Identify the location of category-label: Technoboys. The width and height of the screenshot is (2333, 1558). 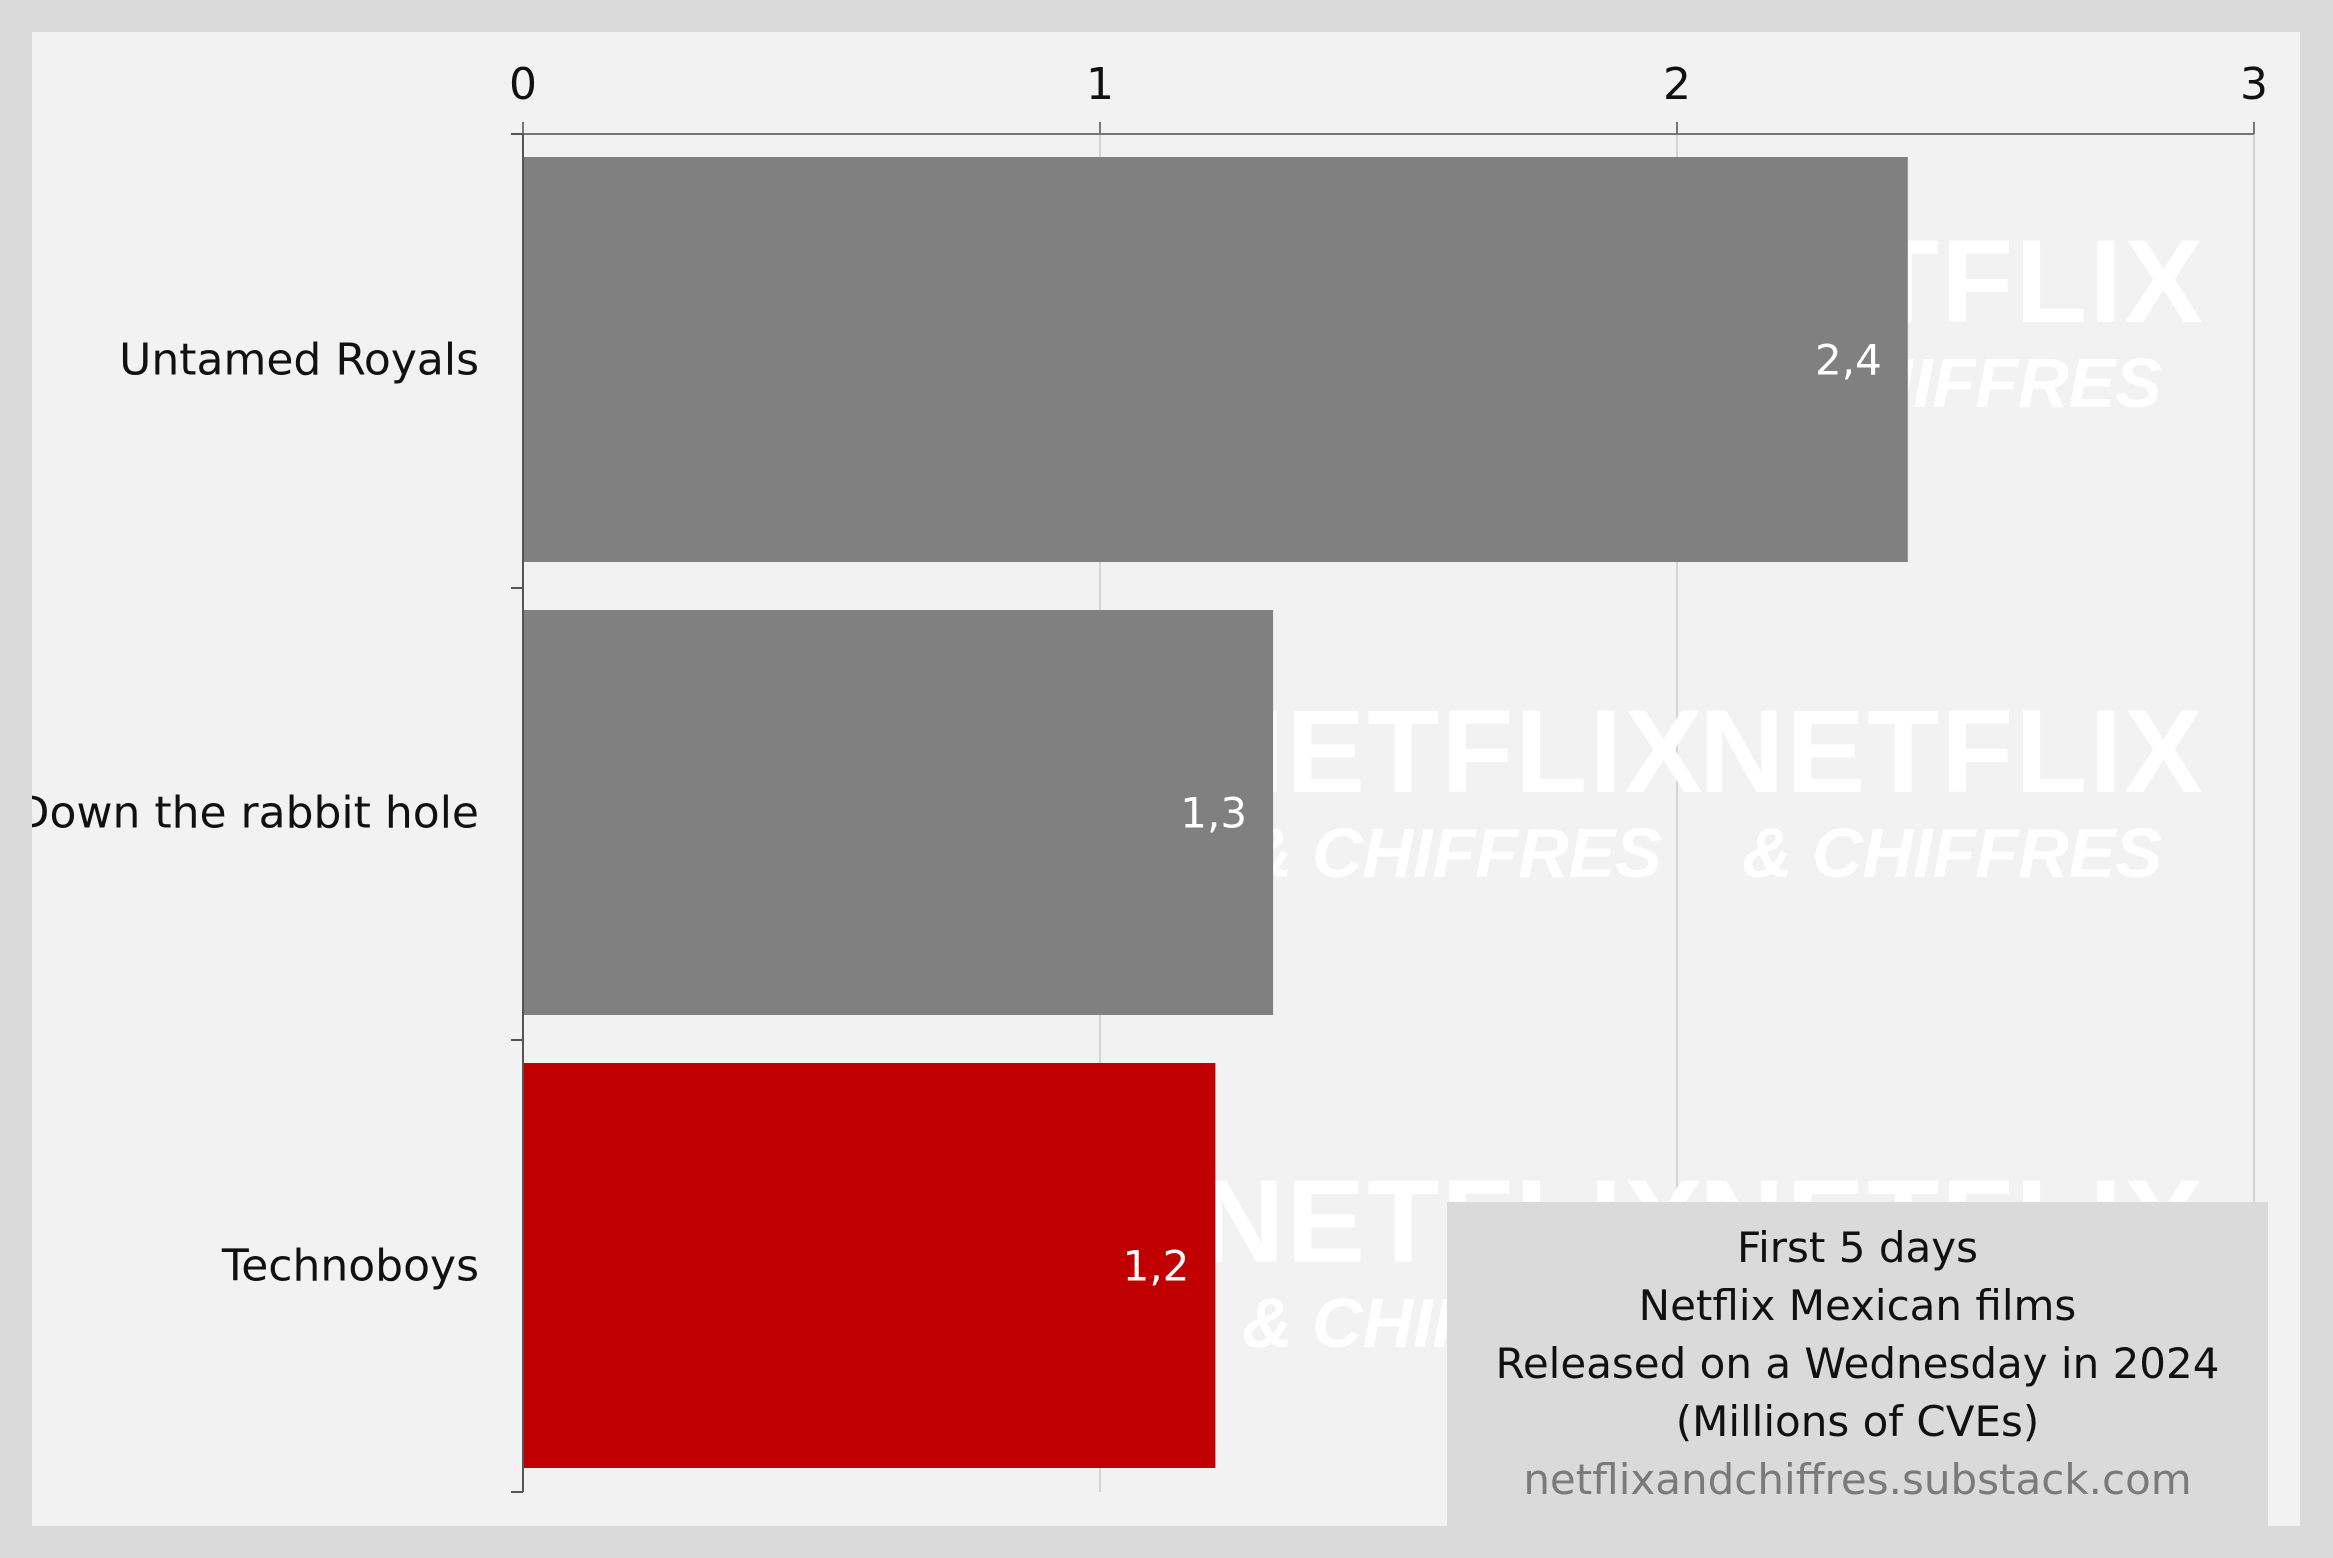
(350, 1266).